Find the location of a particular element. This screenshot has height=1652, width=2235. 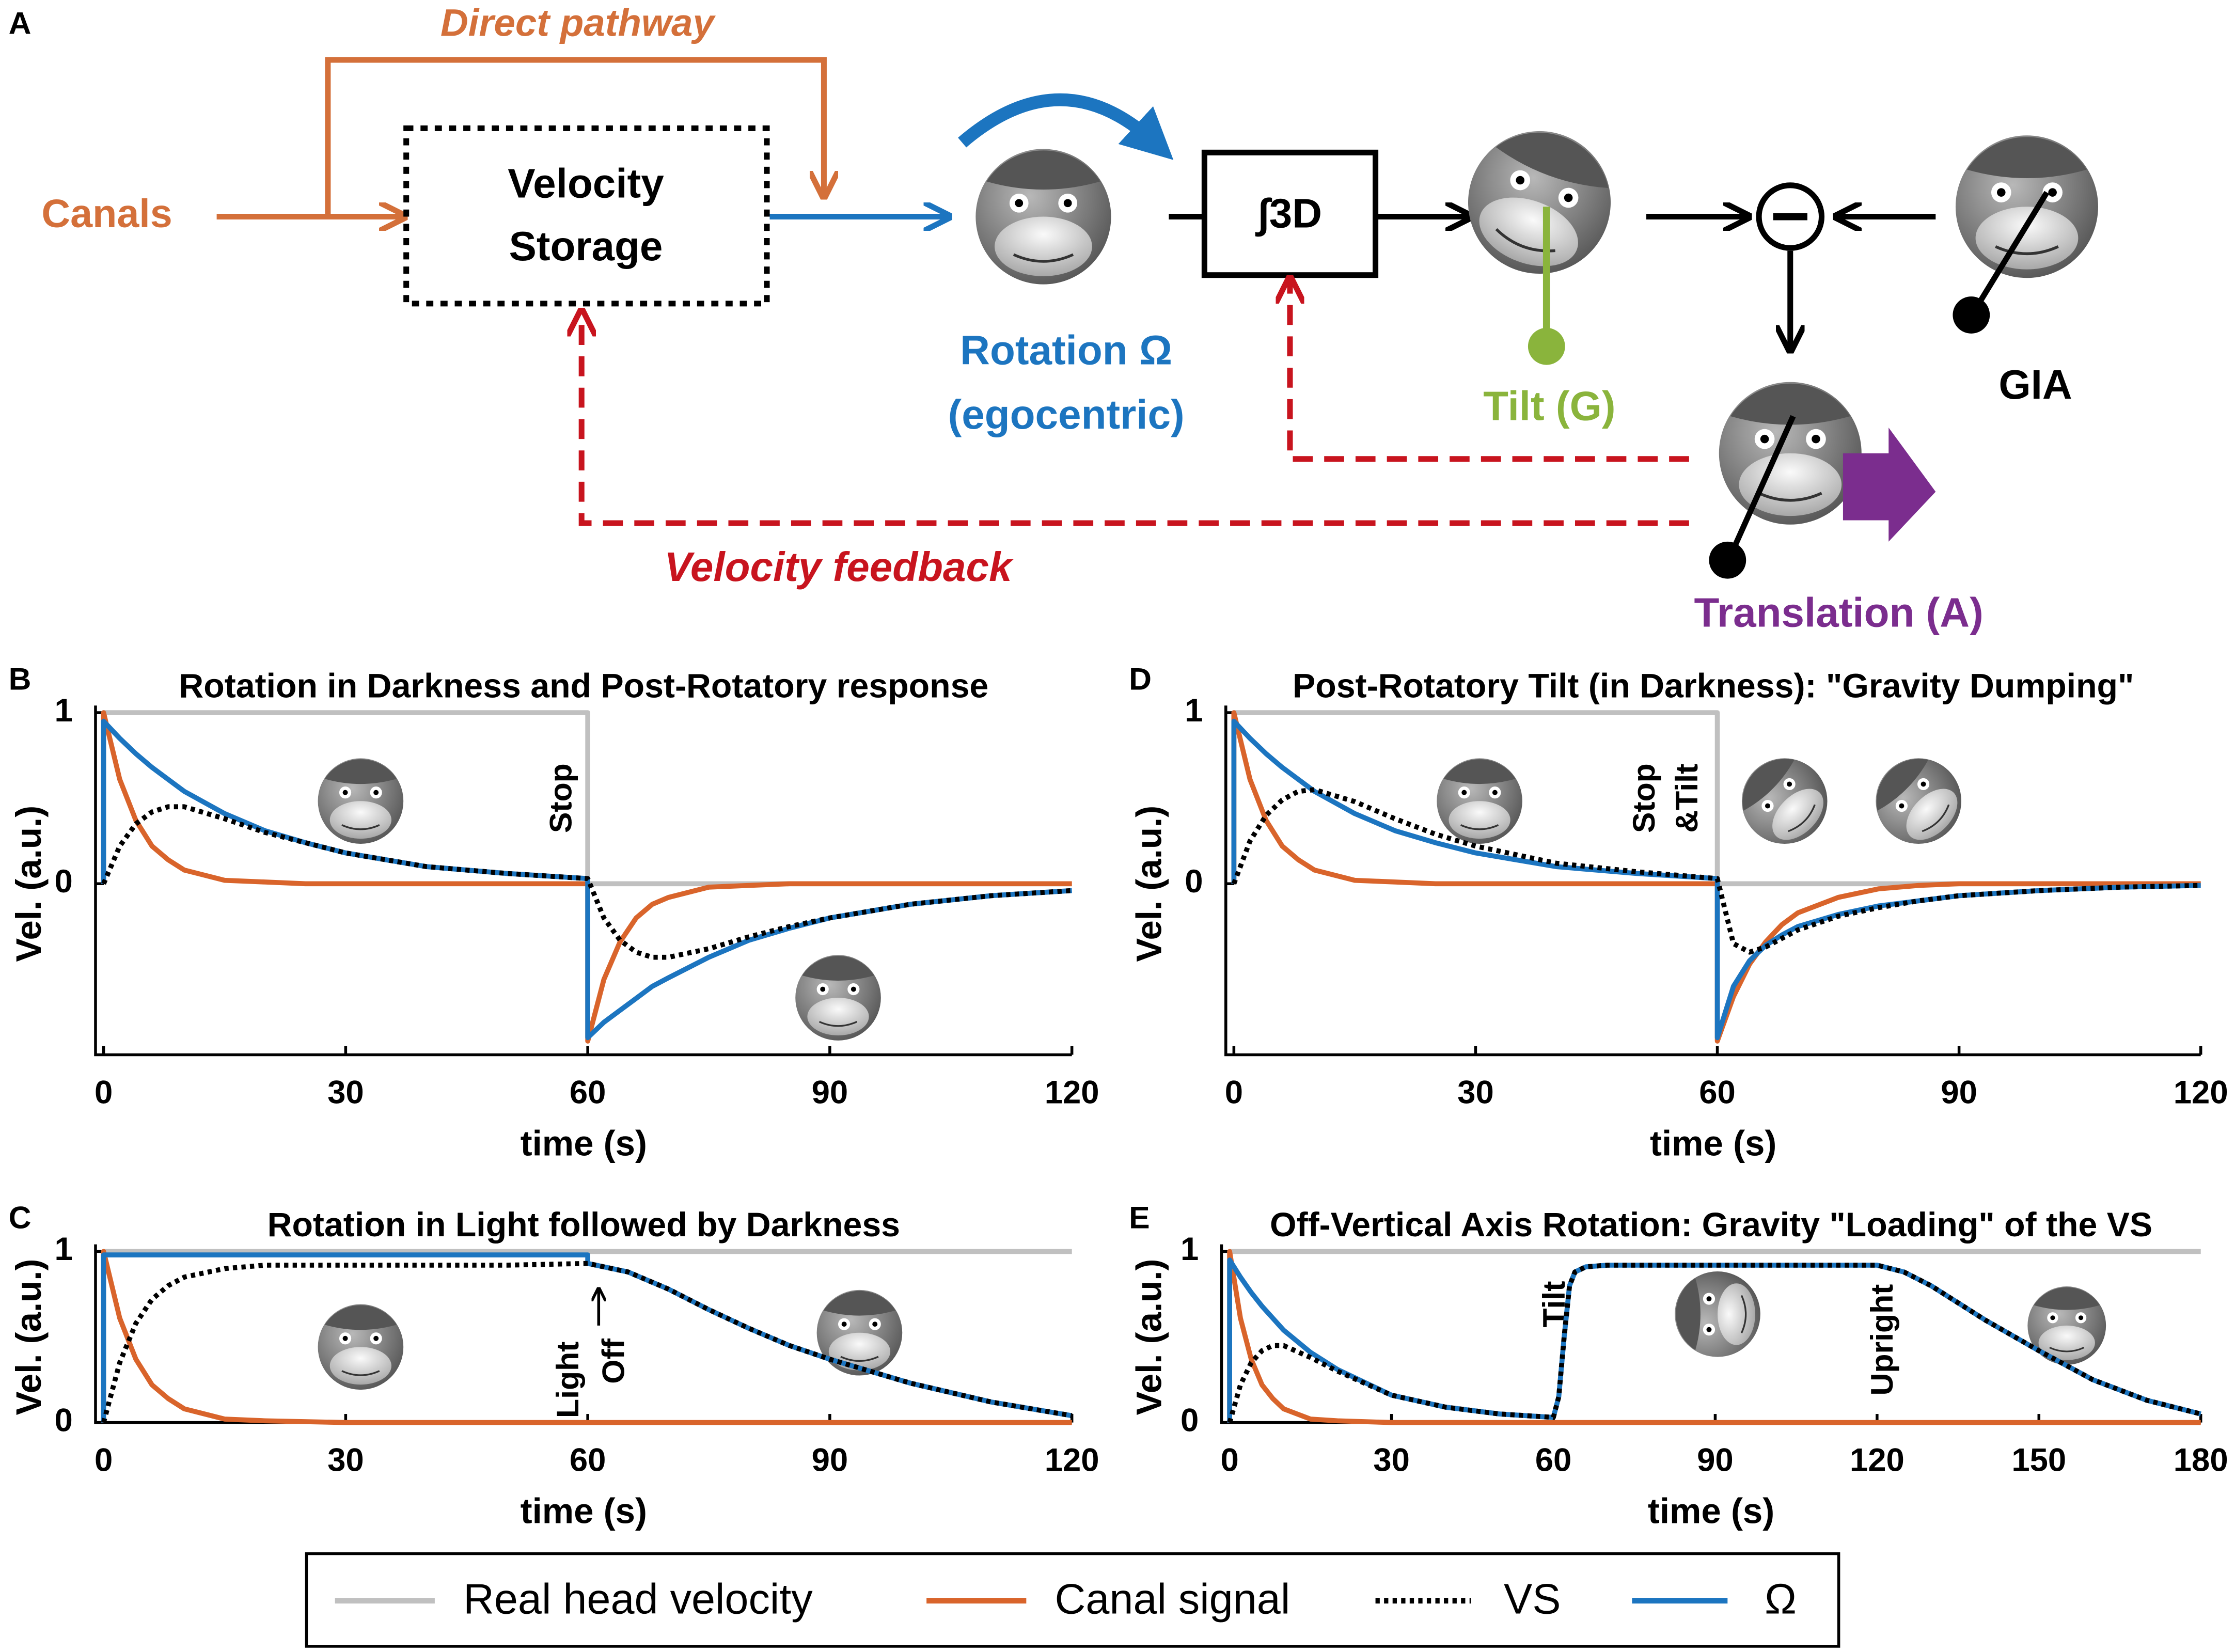

rotation-label: (egocentric) is located at coordinates (1066, 414).